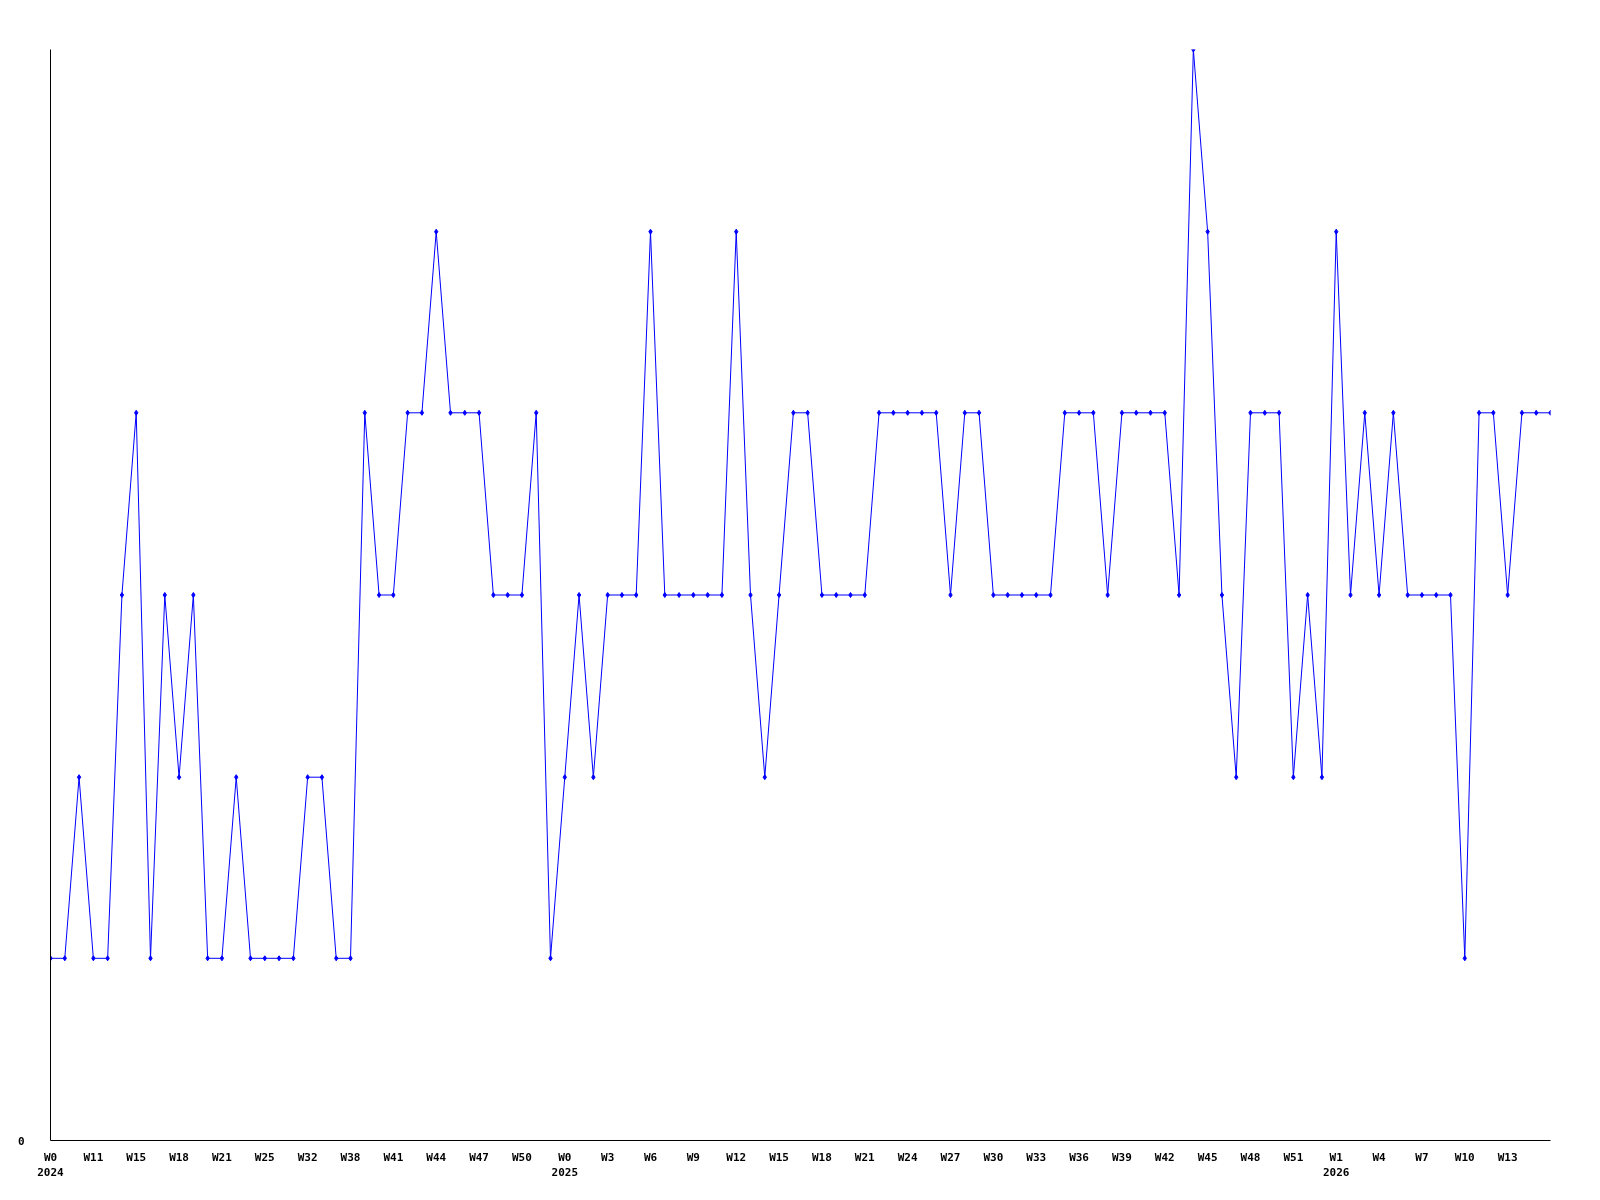 The image size is (1600, 1200). What do you see at coordinates (1250, 1157) in the screenshot?
I see `x-tick-label: W48` at bounding box center [1250, 1157].